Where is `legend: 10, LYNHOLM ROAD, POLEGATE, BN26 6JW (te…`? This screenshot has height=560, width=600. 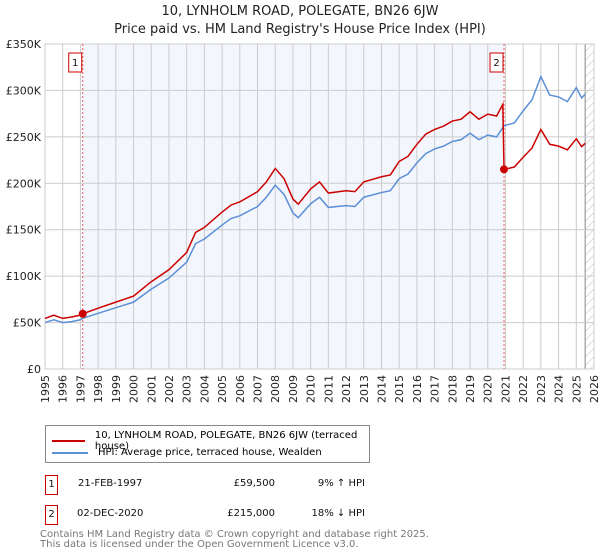 legend: 10, LYNHOLM ROAD, POLEGATE, BN26 6JW (te… is located at coordinates (207, 444).